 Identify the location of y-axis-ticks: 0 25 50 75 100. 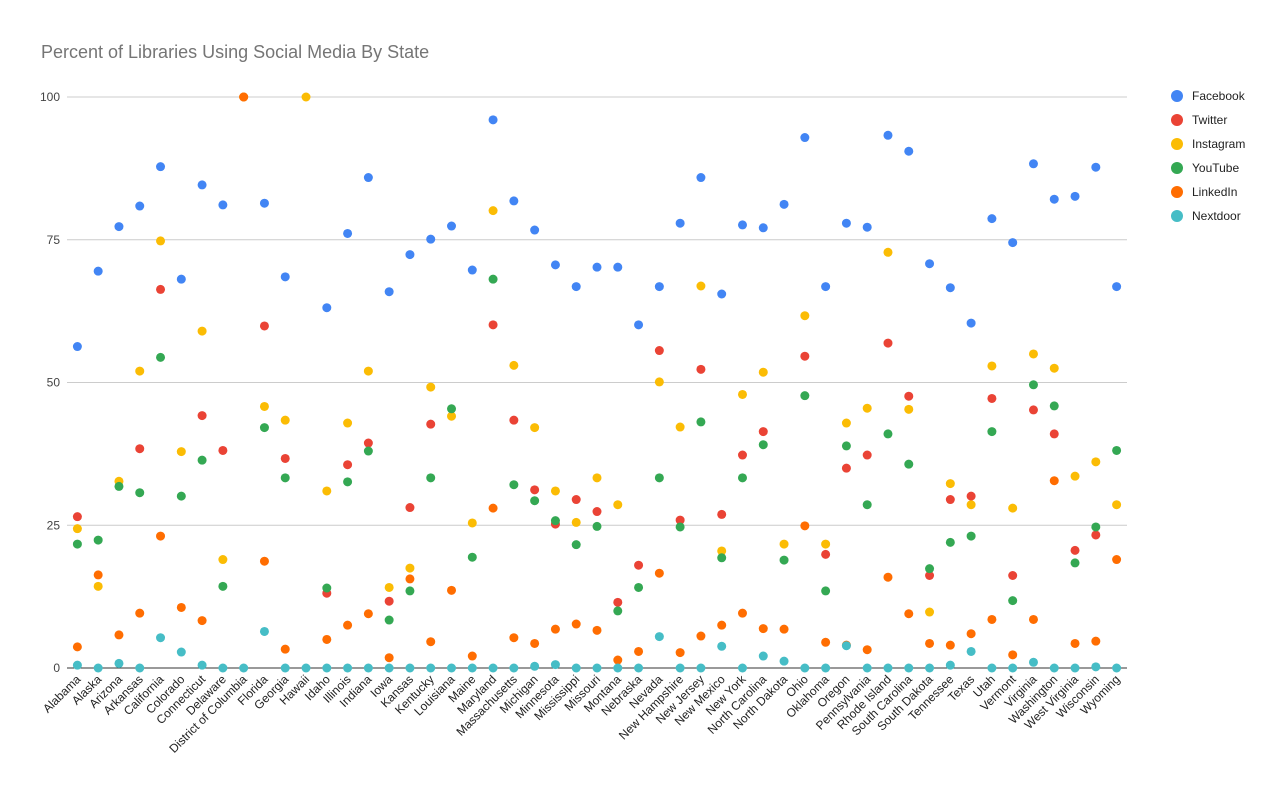
(50, 382).